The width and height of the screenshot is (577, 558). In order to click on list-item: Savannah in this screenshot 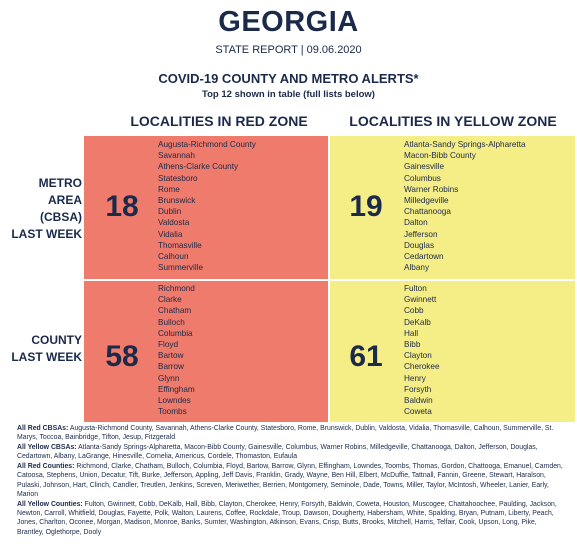, I will do `click(176, 156)`.